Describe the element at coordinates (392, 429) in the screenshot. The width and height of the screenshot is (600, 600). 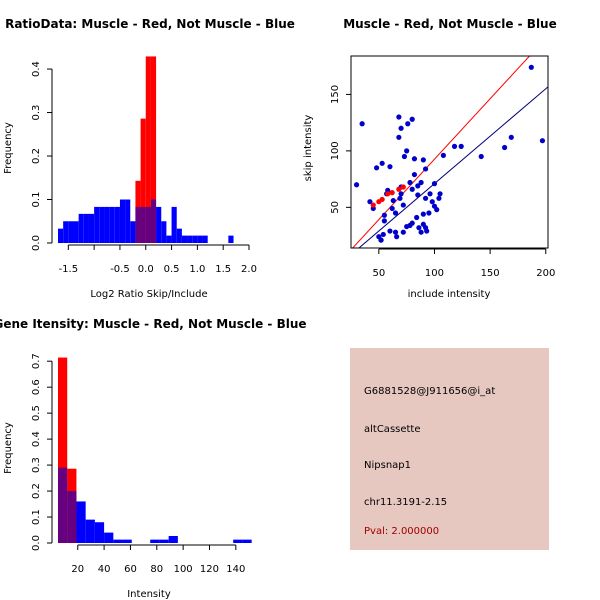
I see `event-type: altCassette` at that location.